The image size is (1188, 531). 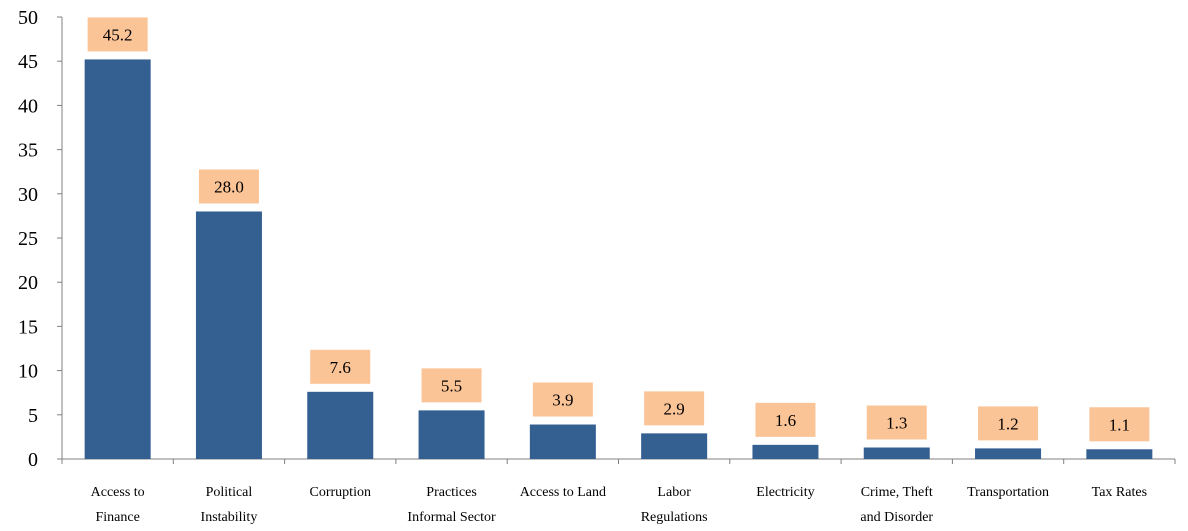 I want to click on x-tick-label: Transportation, so click(x=1008, y=492).